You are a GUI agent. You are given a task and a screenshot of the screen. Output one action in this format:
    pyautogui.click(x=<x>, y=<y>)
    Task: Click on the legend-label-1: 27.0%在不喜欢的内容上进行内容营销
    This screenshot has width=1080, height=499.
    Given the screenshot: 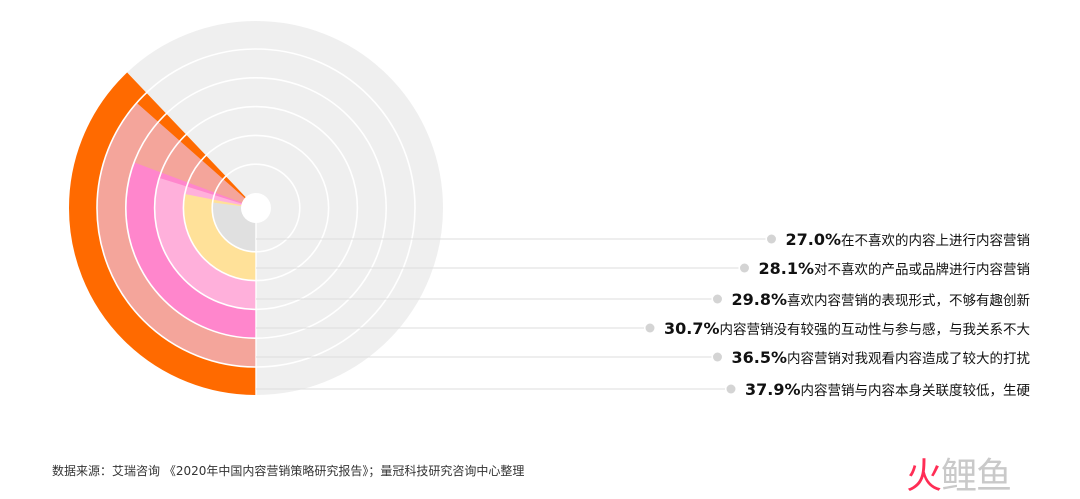 What is the action you would take?
    pyautogui.click(x=907, y=239)
    